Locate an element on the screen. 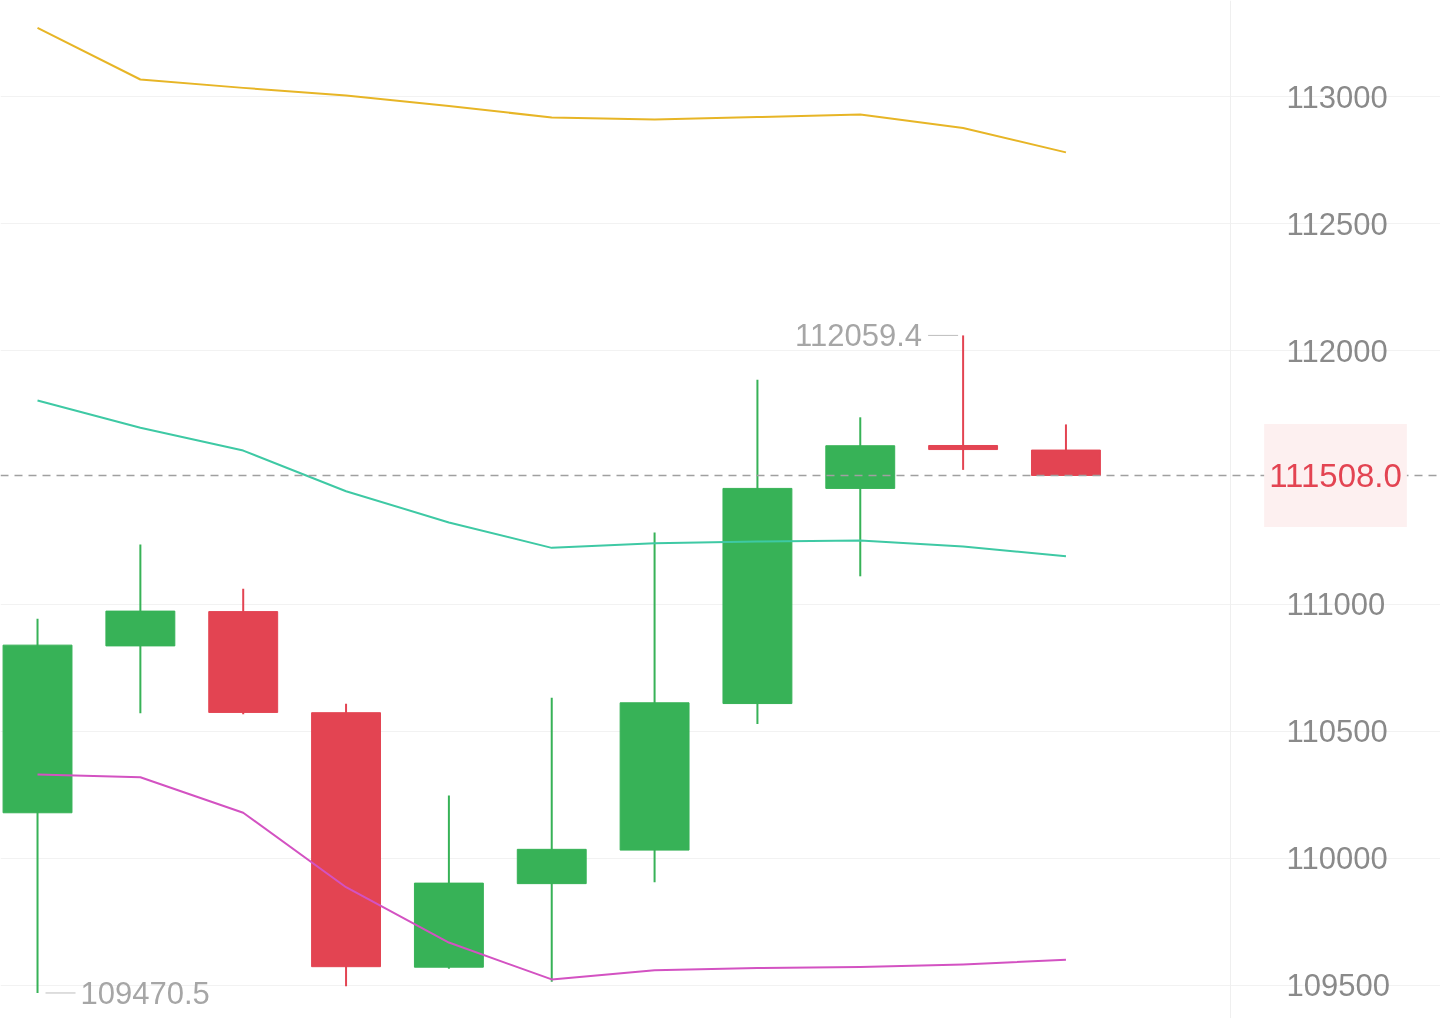  y-tick-label: 113000 is located at coordinates (1337, 97).